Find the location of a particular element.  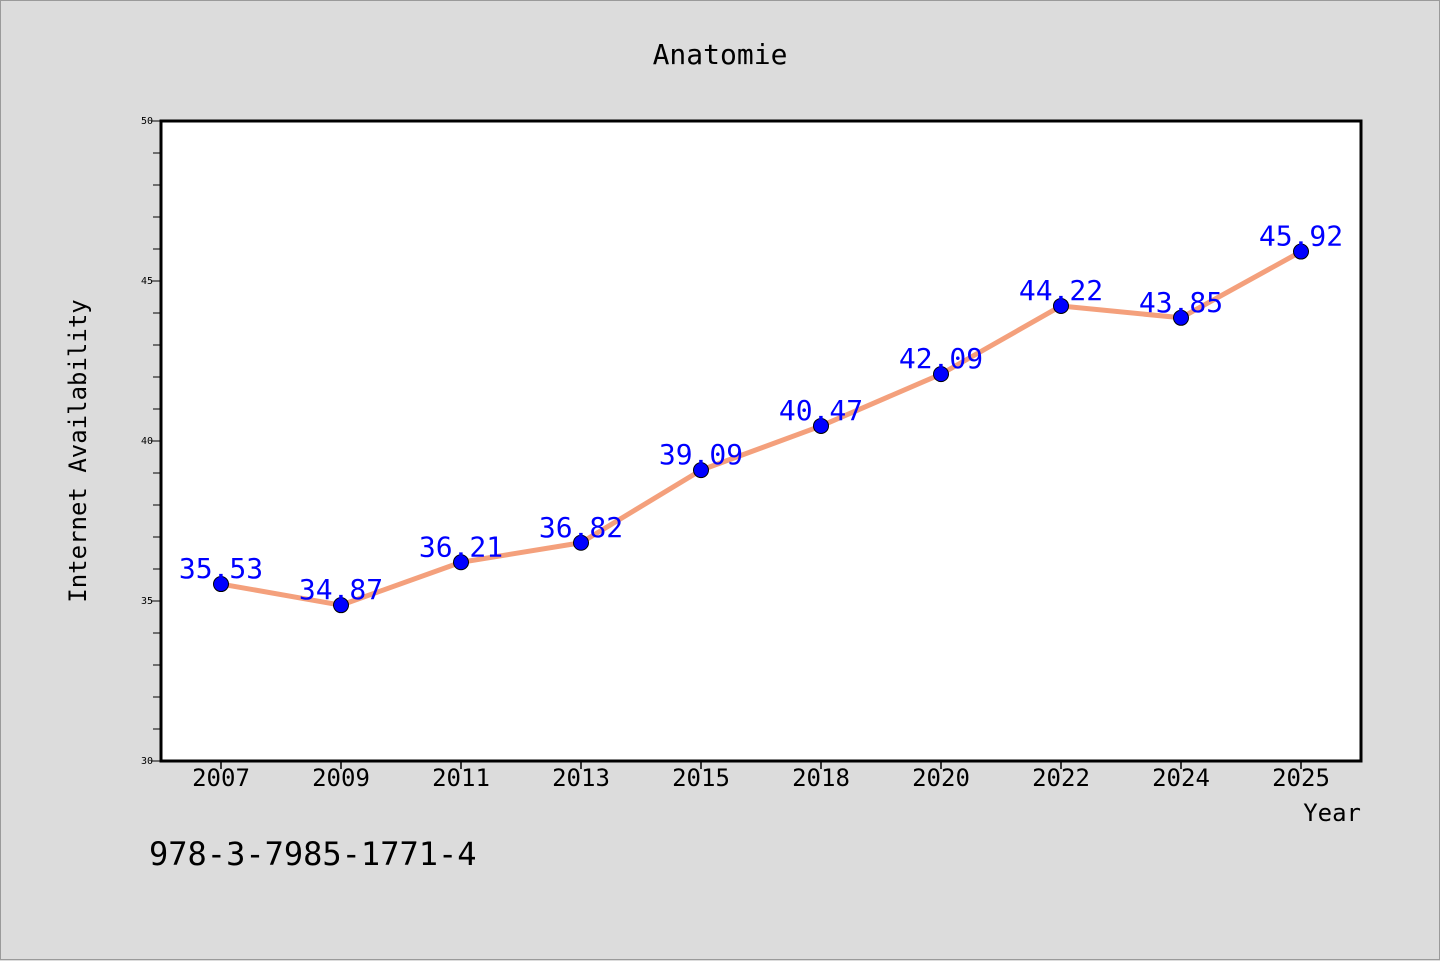

data-label: 36.82 is located at coordinates (581, 527).